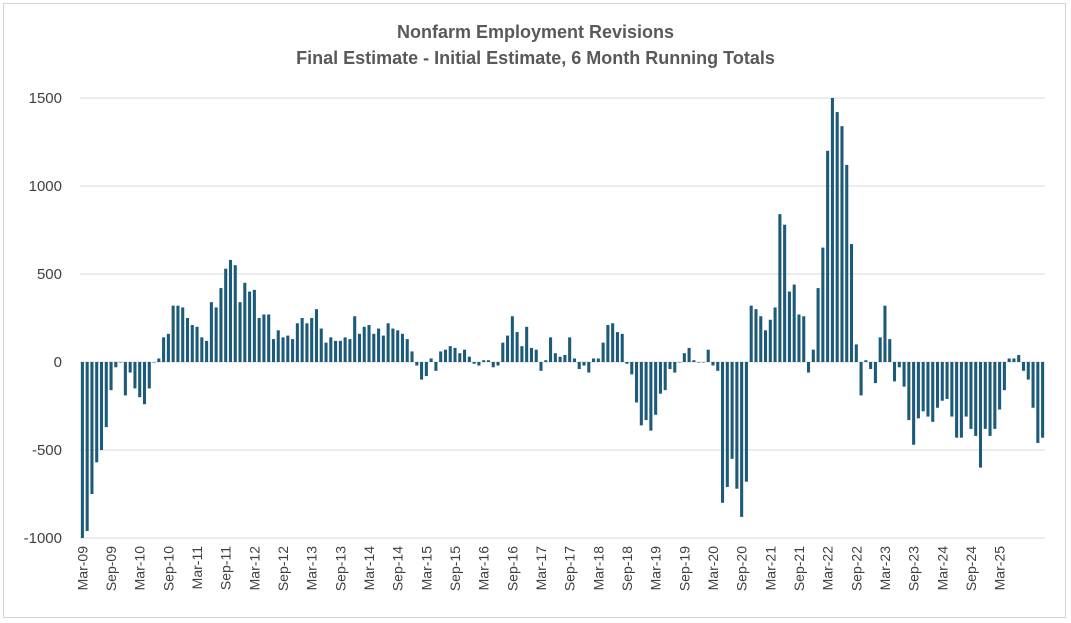 Image resolution: width=1071 pixels, height=623 pixels. What do you see at coordinates (713, 568) in the screenshot?
I see `x-tick-label: Mar-20` at bounding box center [713, 568].